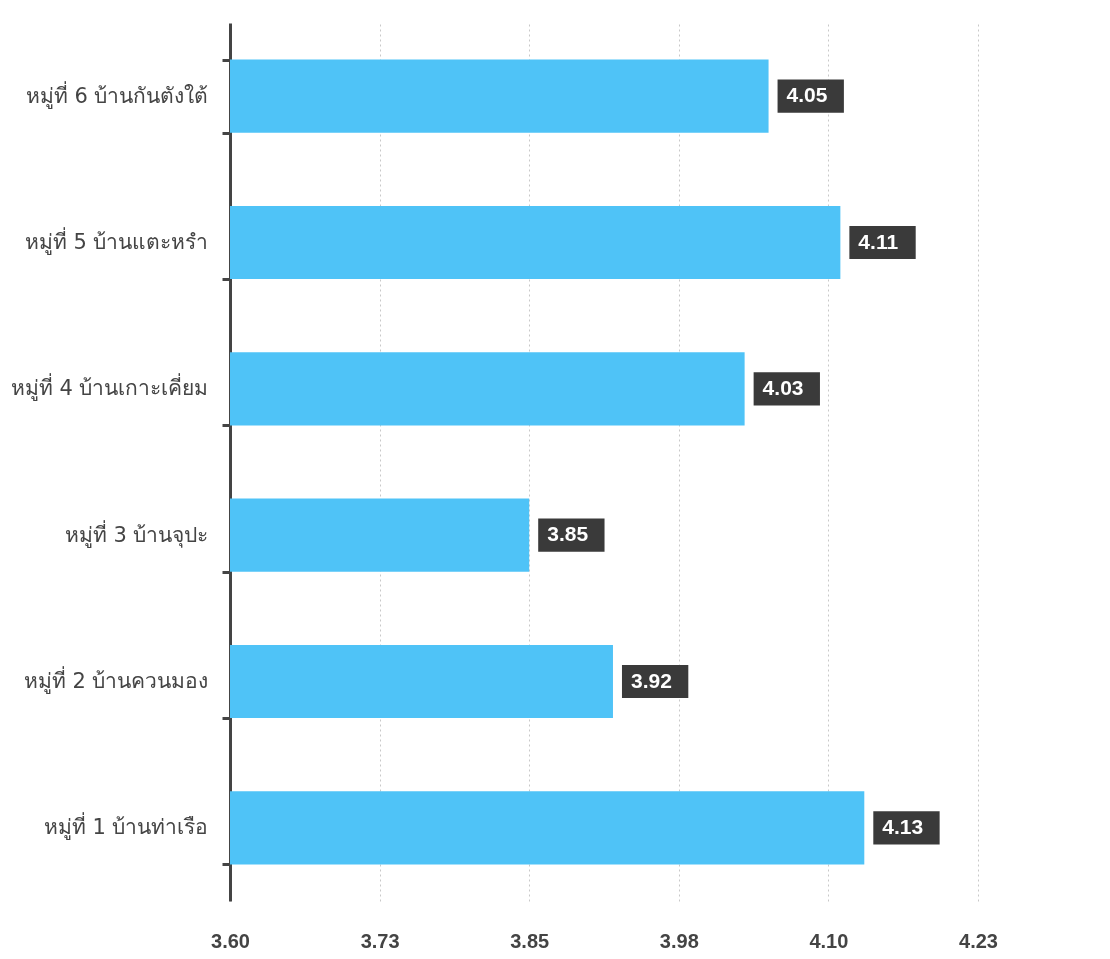 The image size is (1110, 959). I want to click on y-tick-label: หมู่ที่ 2 บ้านควนมอง, so click(116, 680).